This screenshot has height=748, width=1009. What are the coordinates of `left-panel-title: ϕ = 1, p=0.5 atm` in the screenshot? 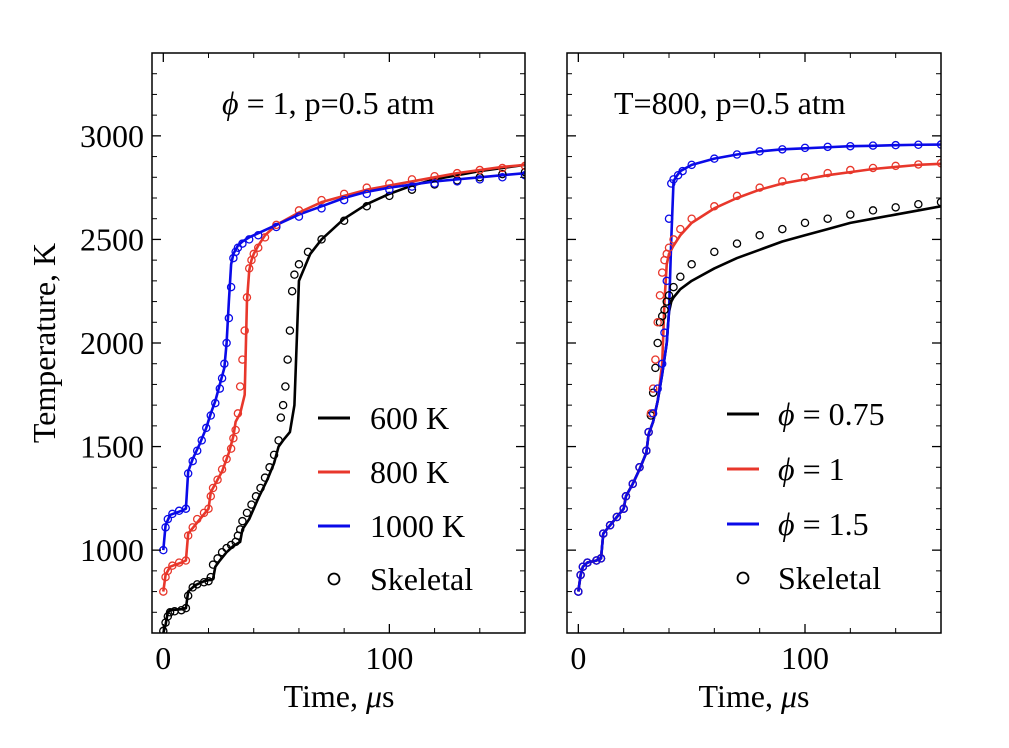 It's located at (328, 103).